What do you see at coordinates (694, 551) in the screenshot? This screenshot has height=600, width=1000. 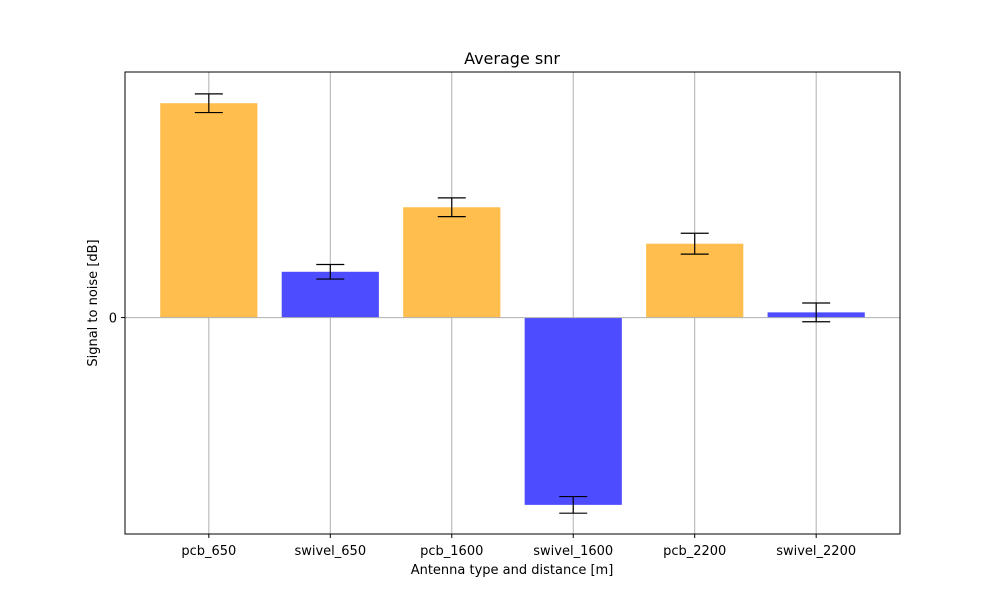 I see `x-tick-label: pcb_2200` at bounding box center [694, 551].